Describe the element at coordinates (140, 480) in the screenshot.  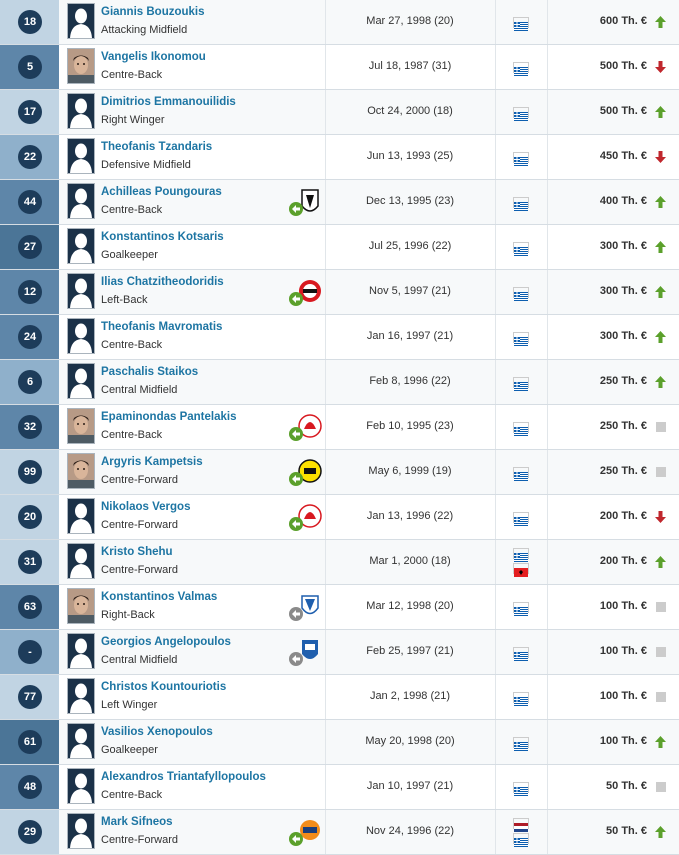
I see `player-position: Centre-Forward` at that location.